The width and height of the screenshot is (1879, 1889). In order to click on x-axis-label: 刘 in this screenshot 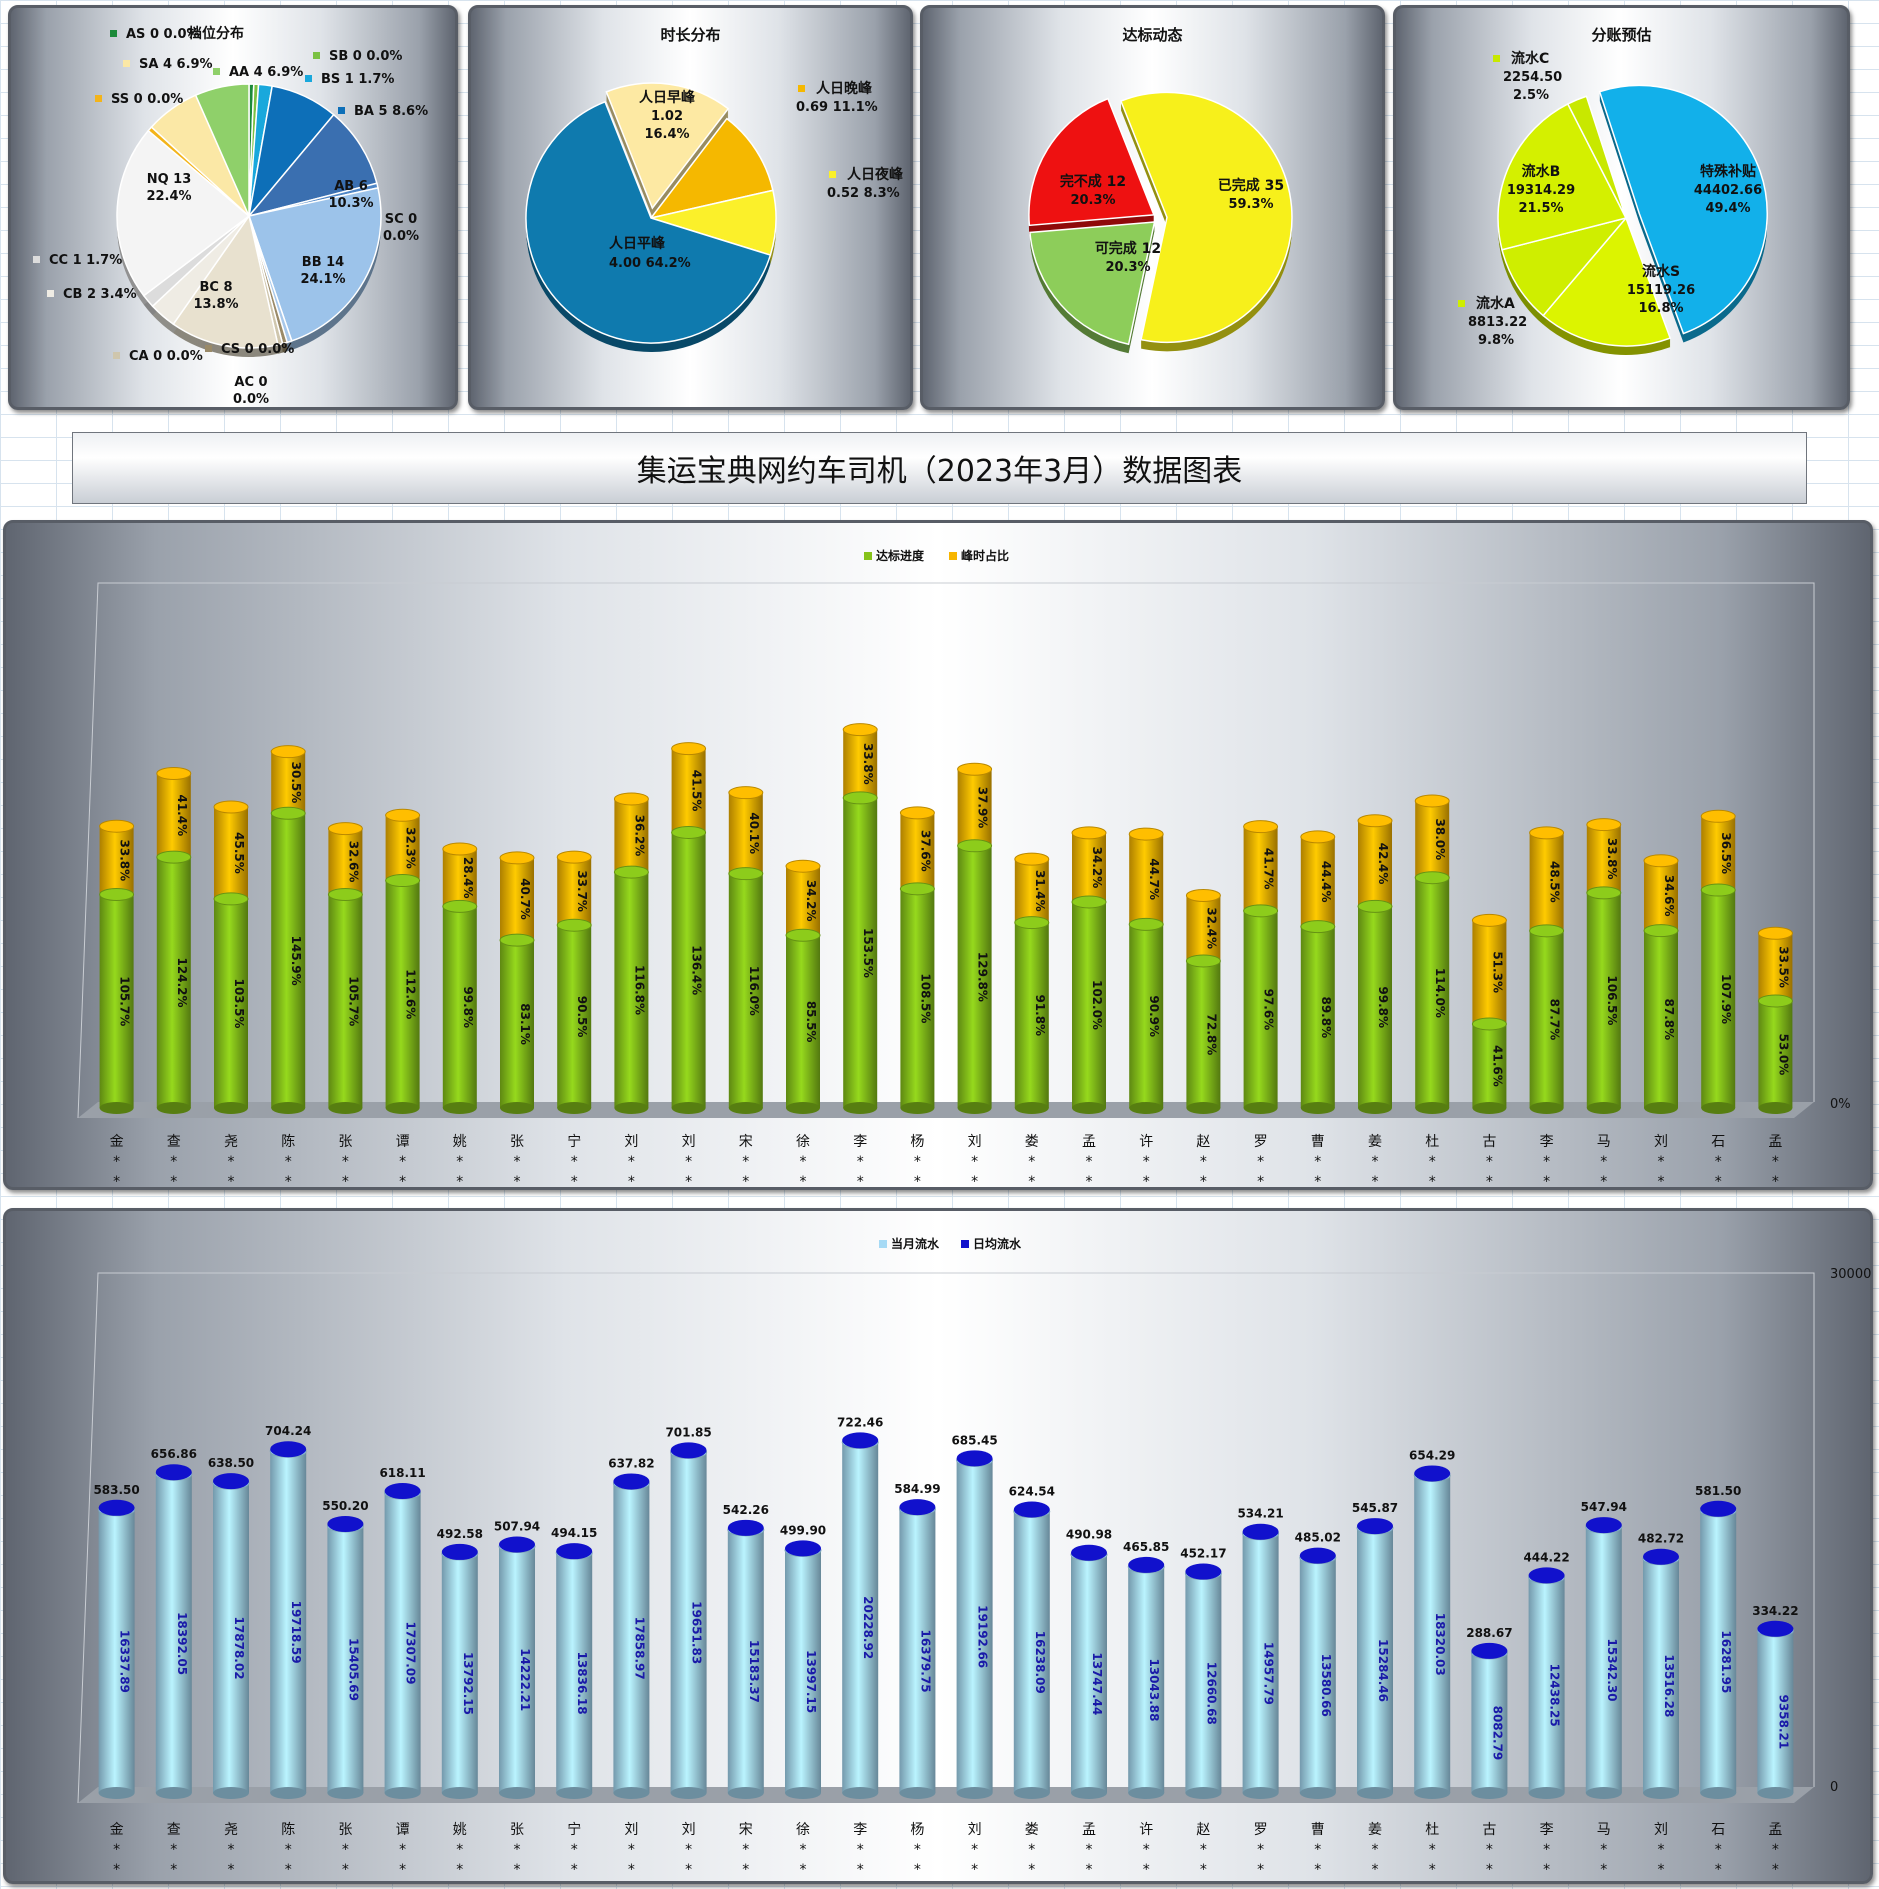, I will do `click(689, 1830)`.